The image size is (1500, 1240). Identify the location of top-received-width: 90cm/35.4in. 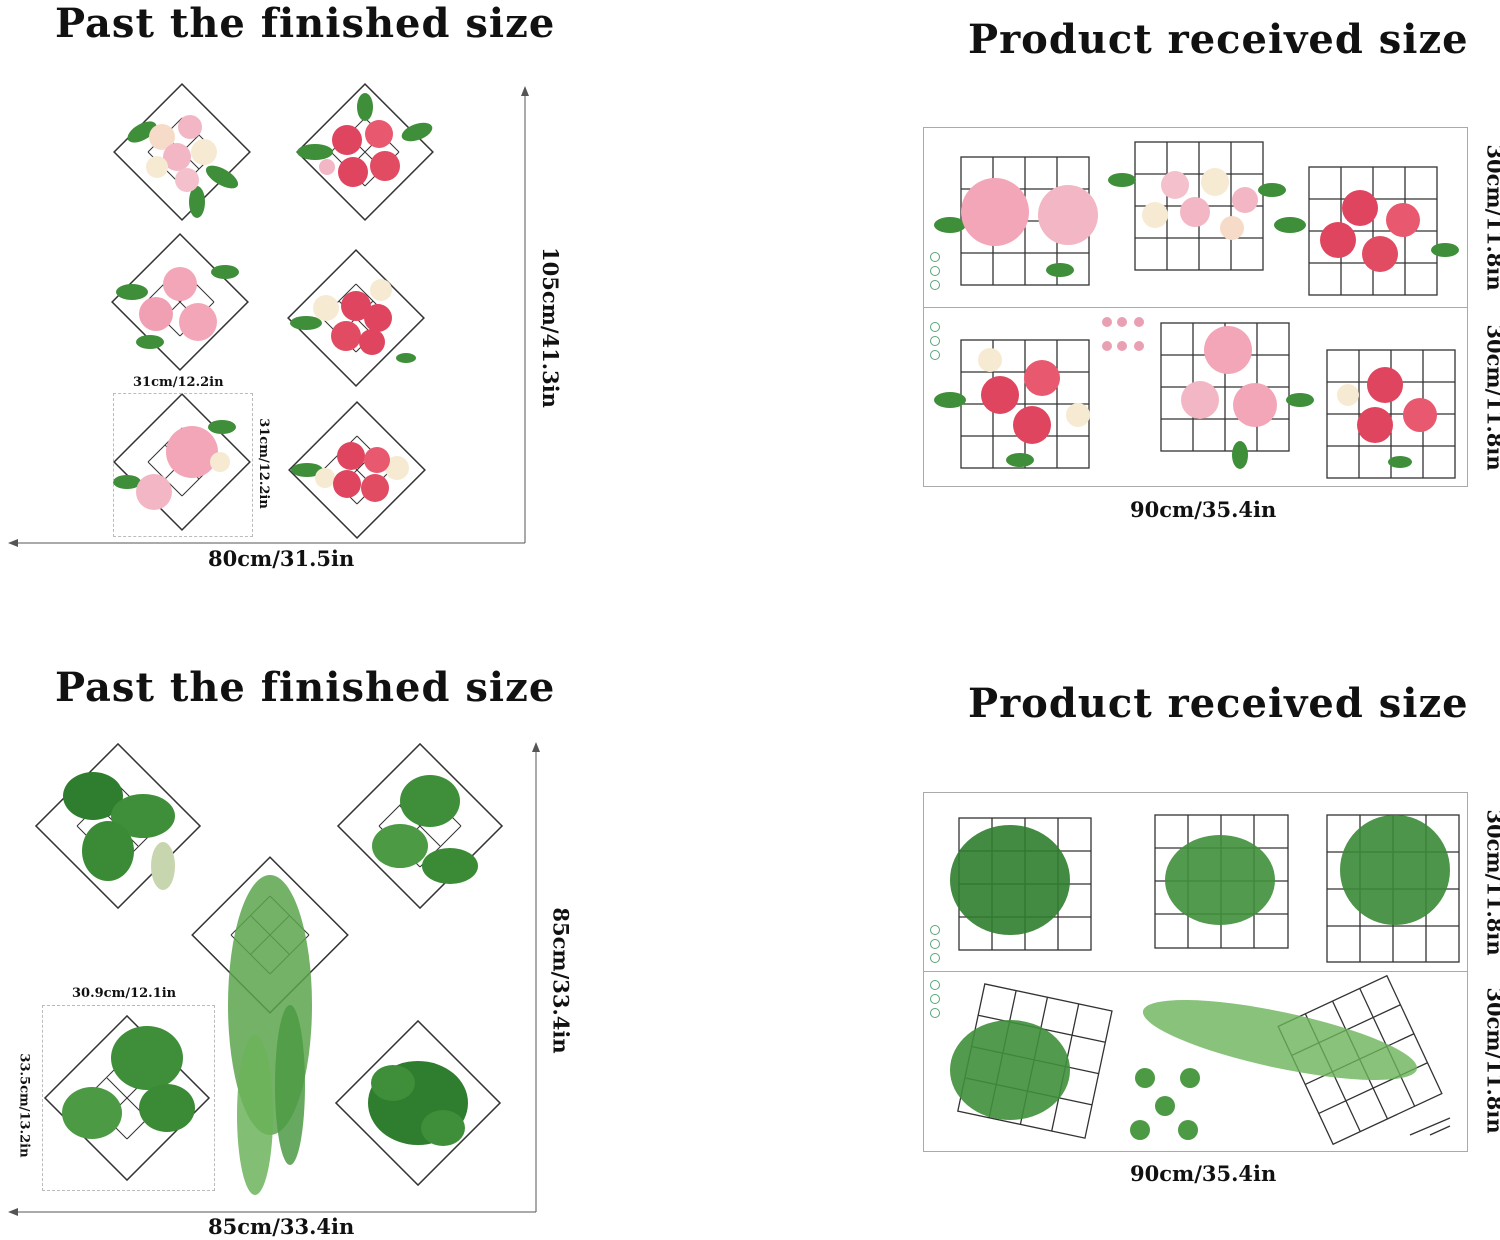
(1203, 509).